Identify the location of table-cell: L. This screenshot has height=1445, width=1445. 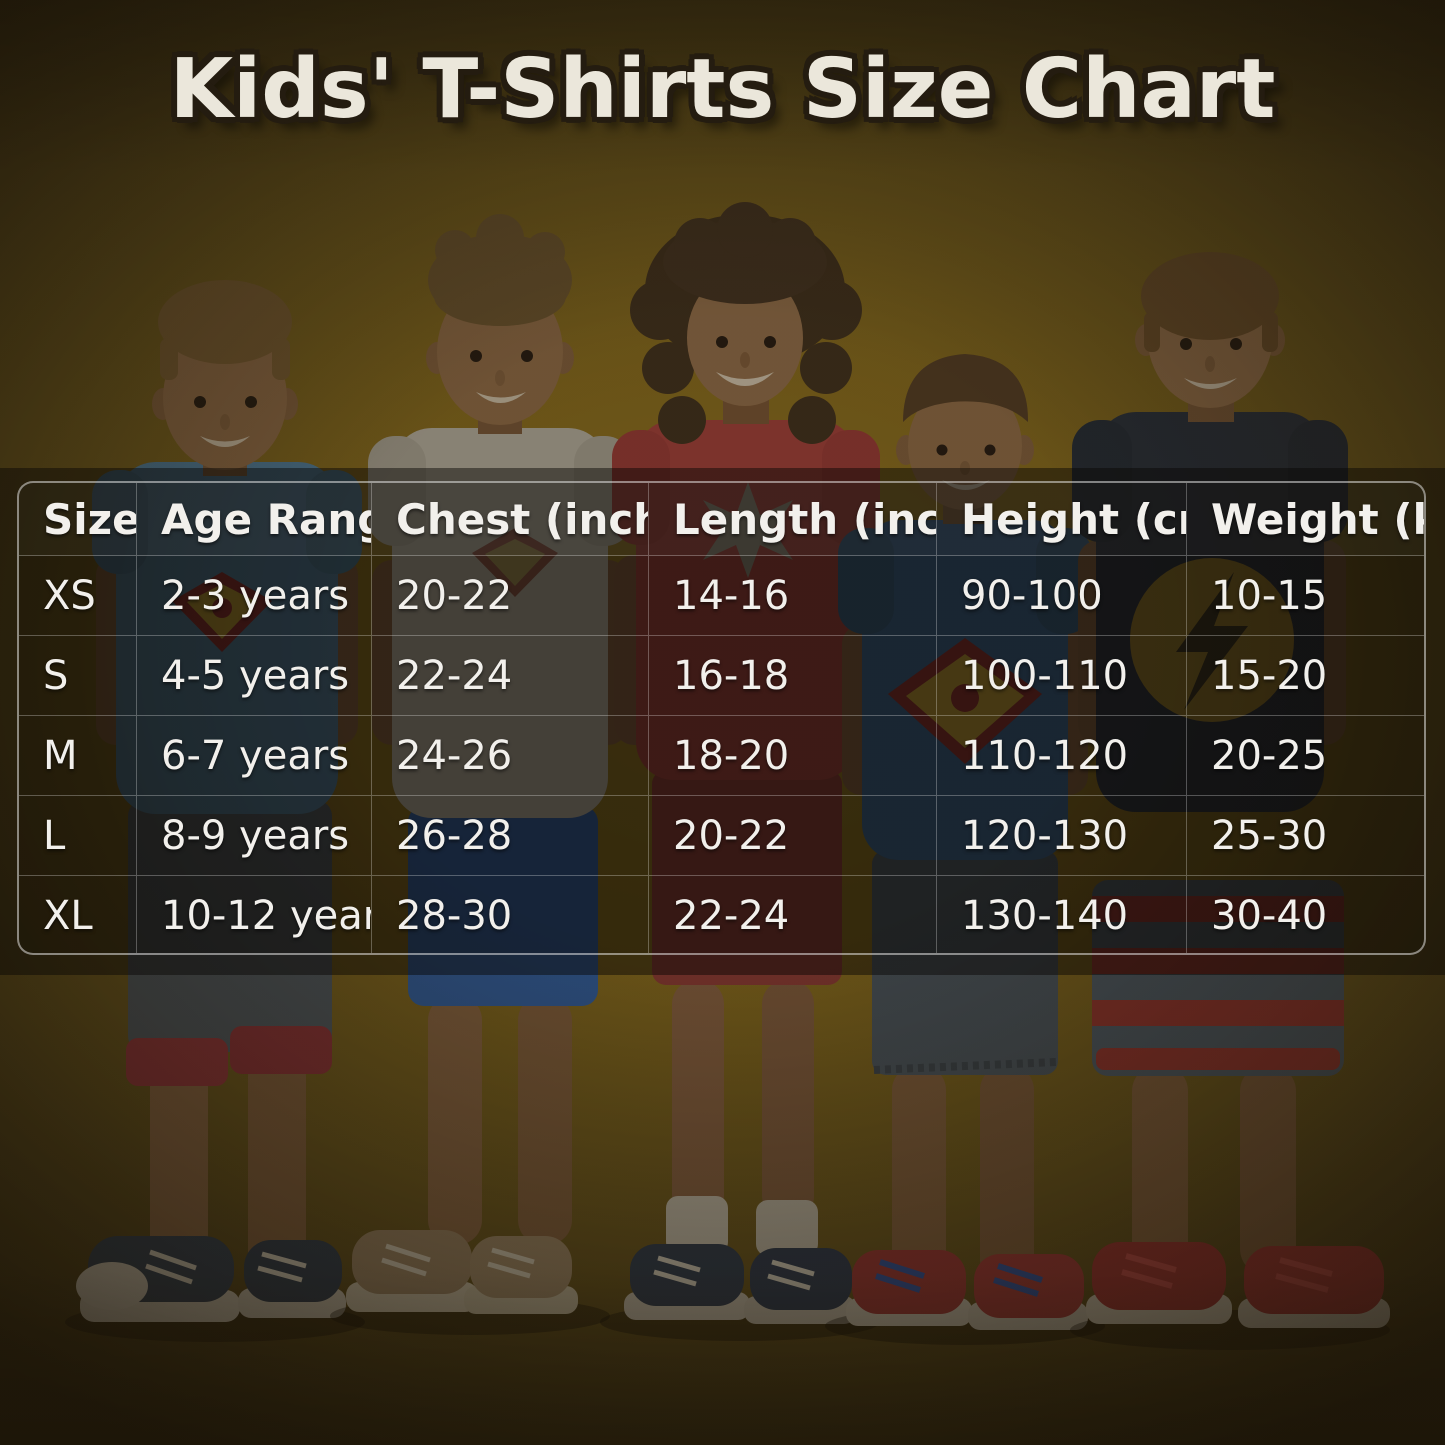
(78, 836).